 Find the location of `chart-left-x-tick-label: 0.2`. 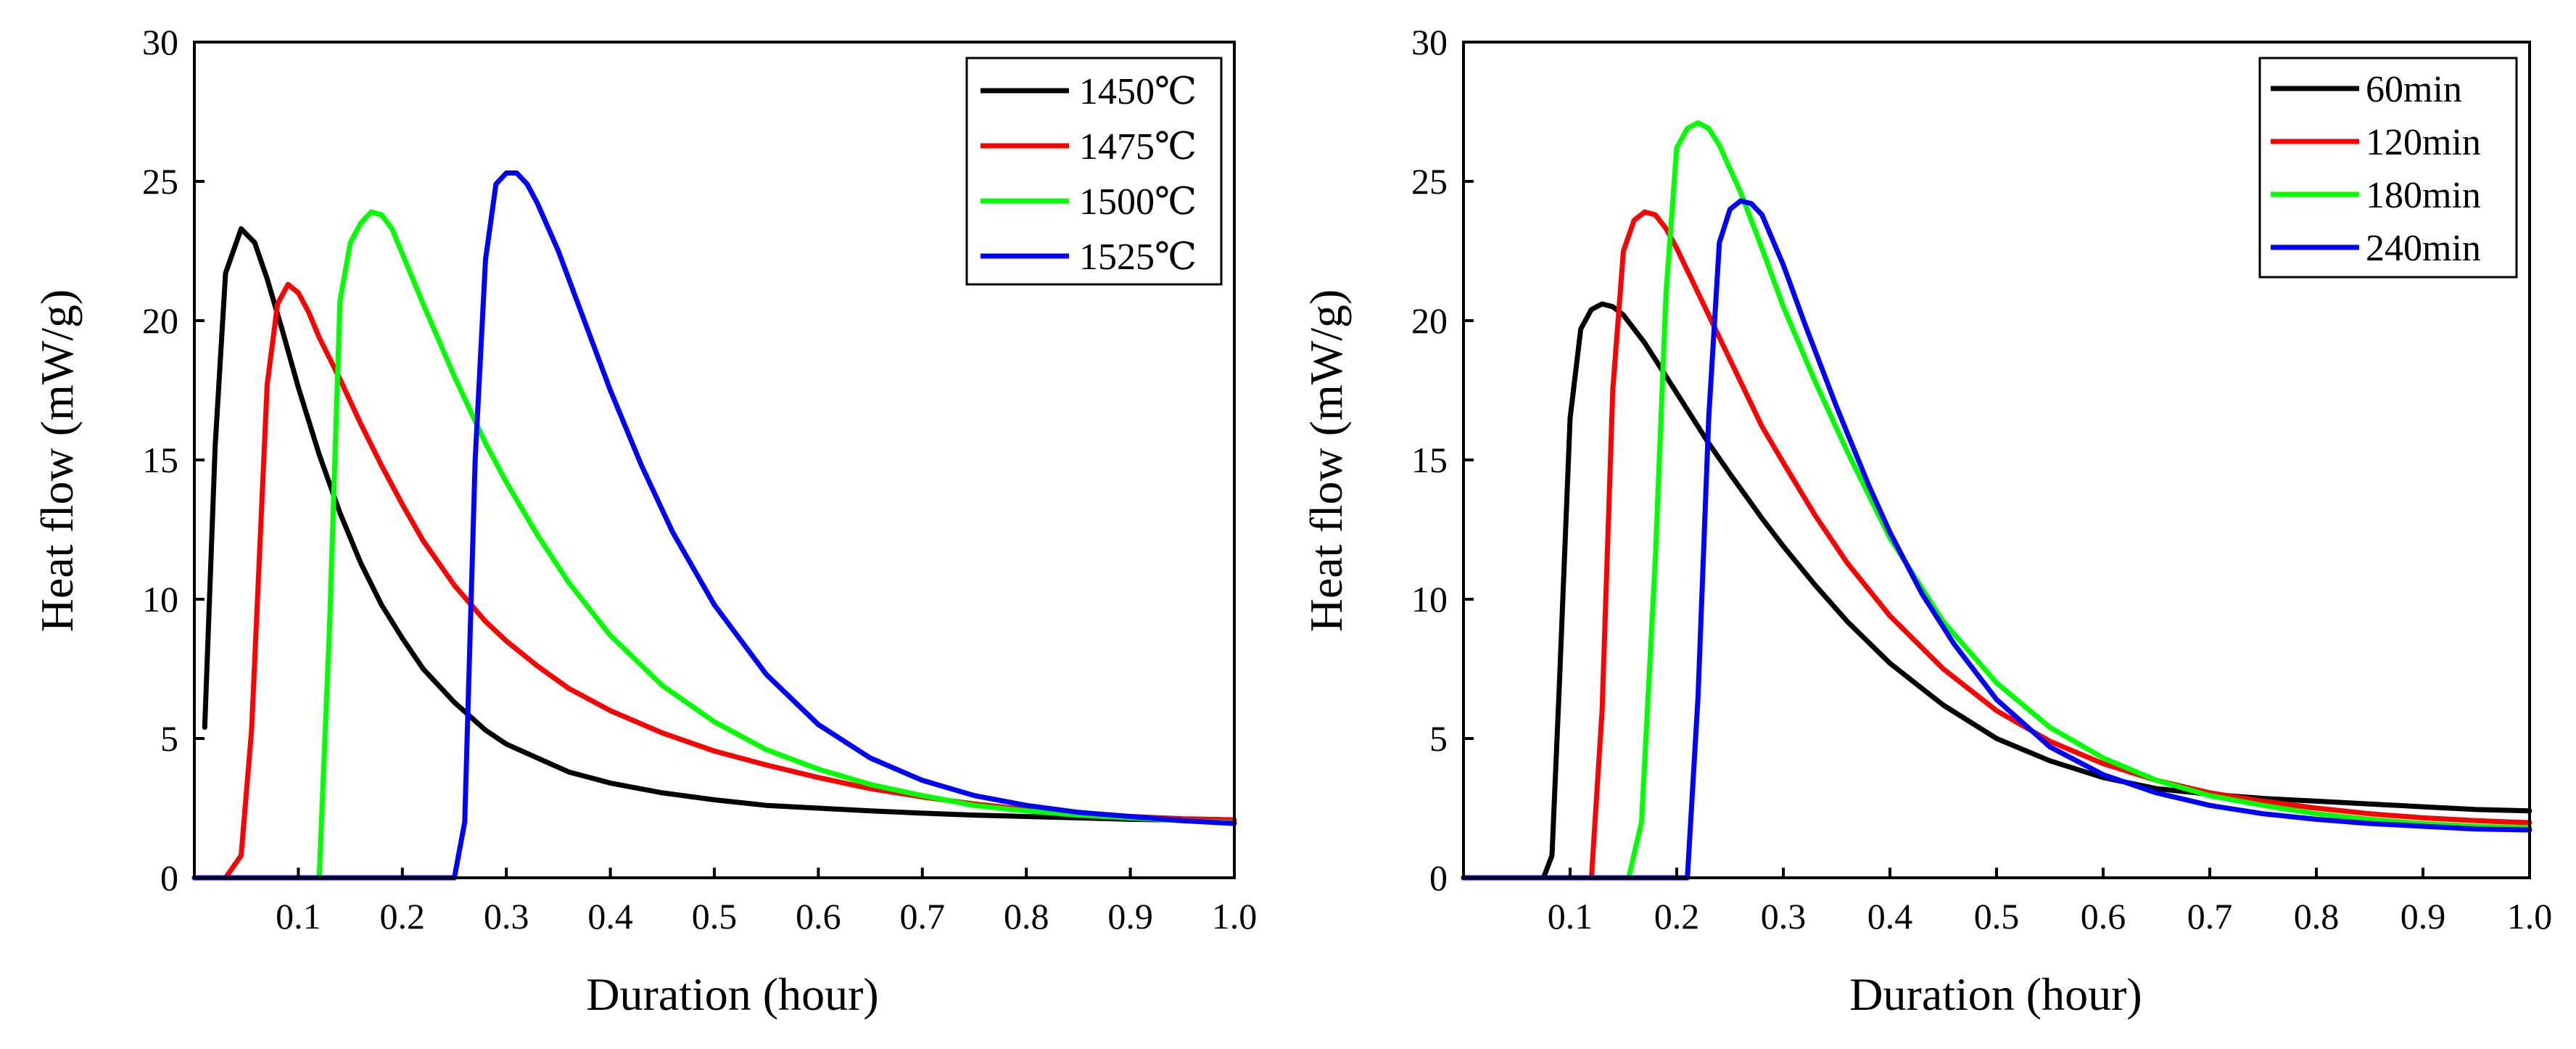

chart-left-x-tick-label: 0.2 is located at coordinates (403, 916).